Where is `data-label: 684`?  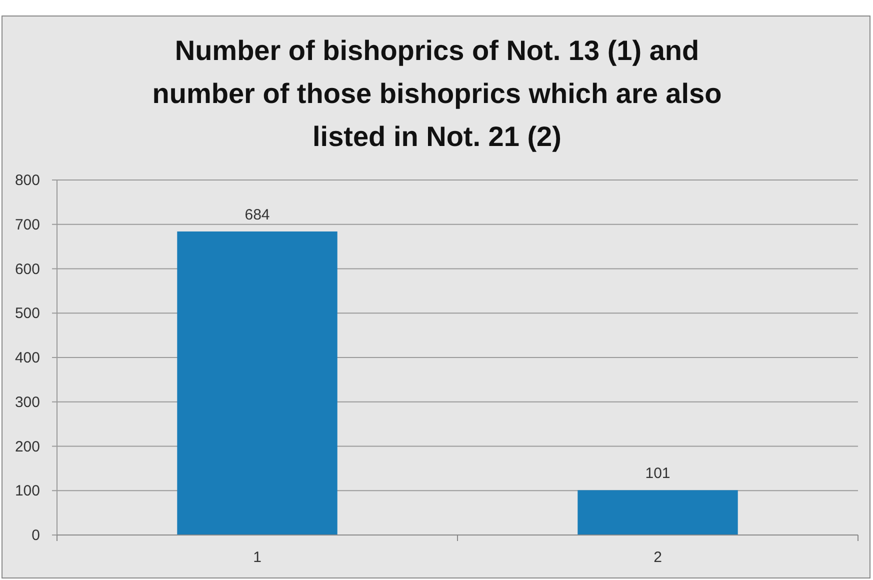
data-label: 684 is located at coordinates (257, 215).